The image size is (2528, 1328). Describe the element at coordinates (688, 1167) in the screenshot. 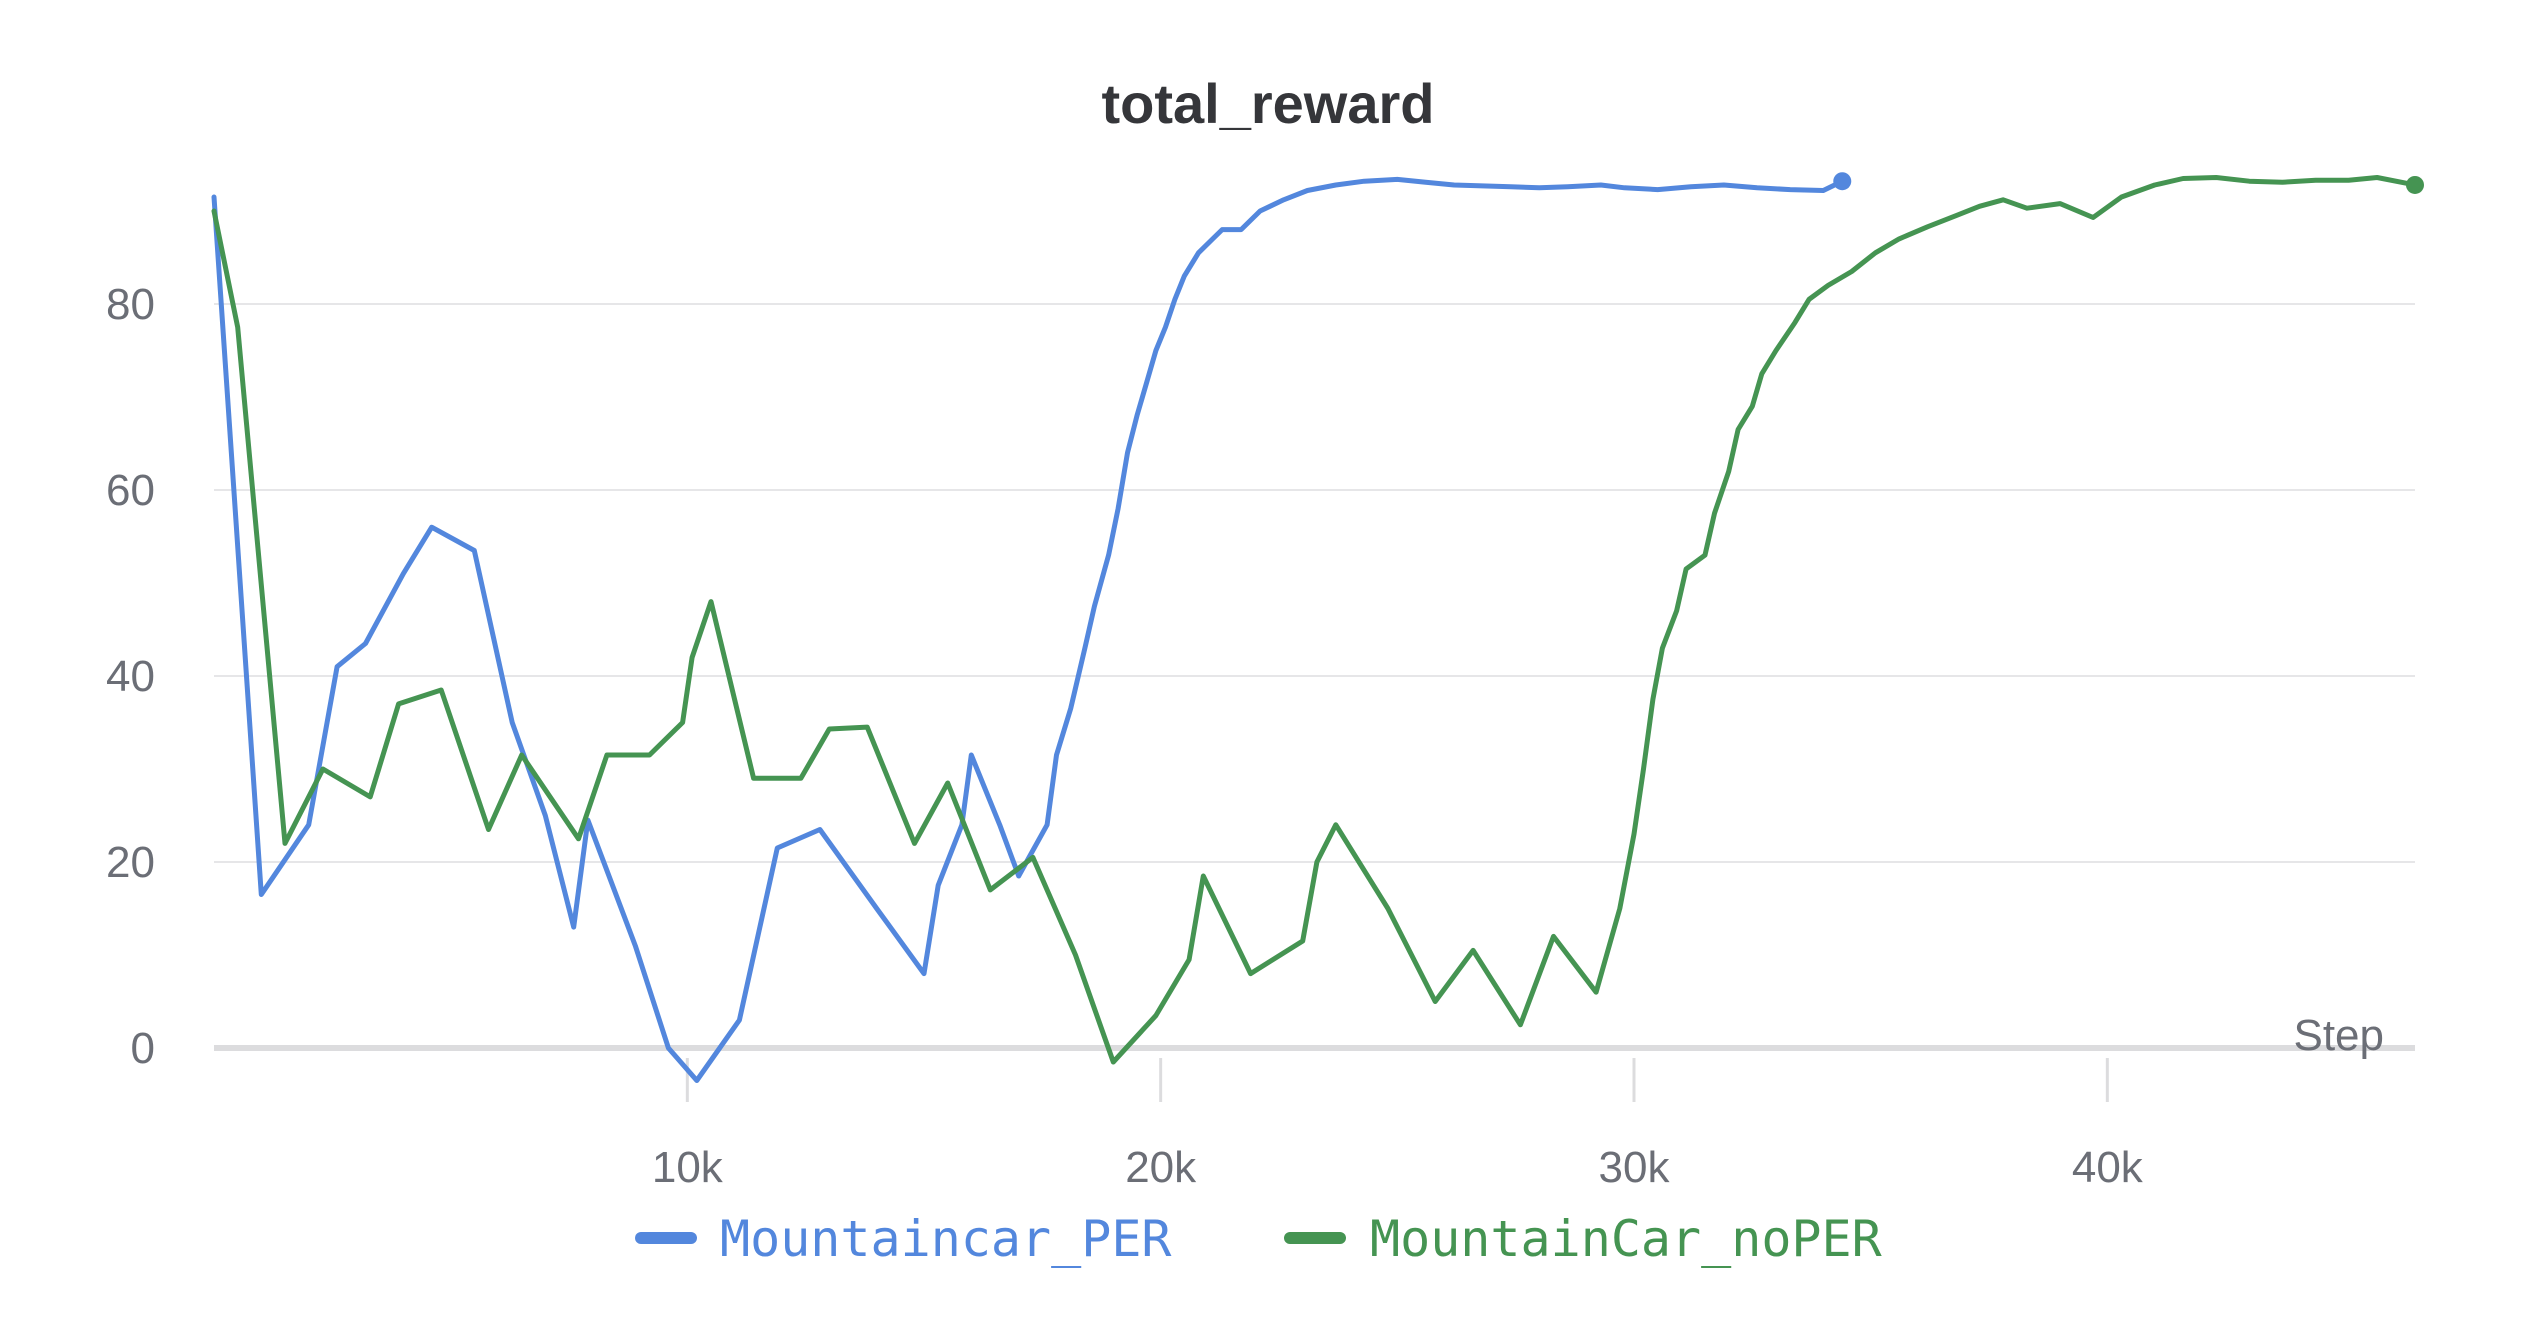

I see `x-tick-label: 10k` at that location.